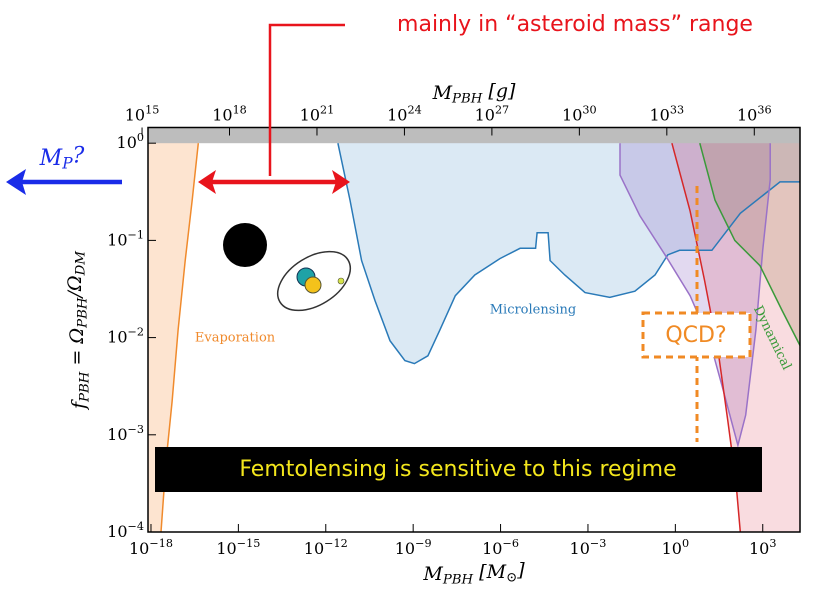  I want to click on region-label: Microlensing, so click(533, 310).